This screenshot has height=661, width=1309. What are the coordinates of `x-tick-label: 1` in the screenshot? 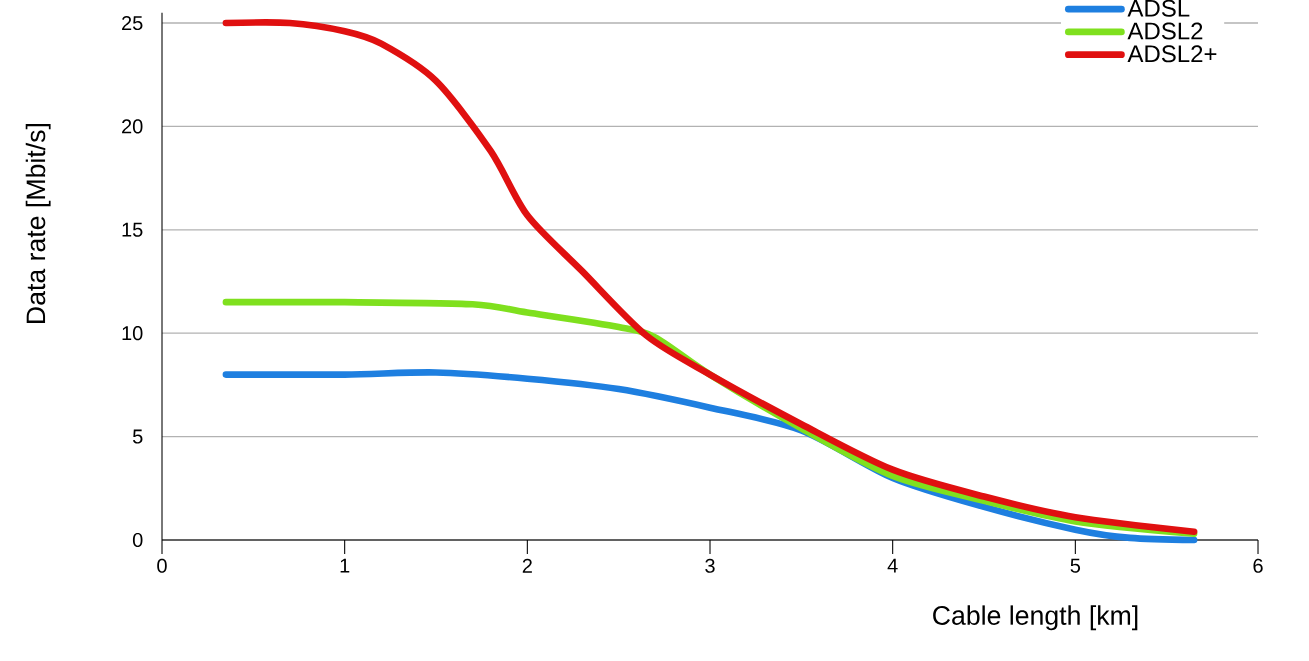 It's located at (345, 565).